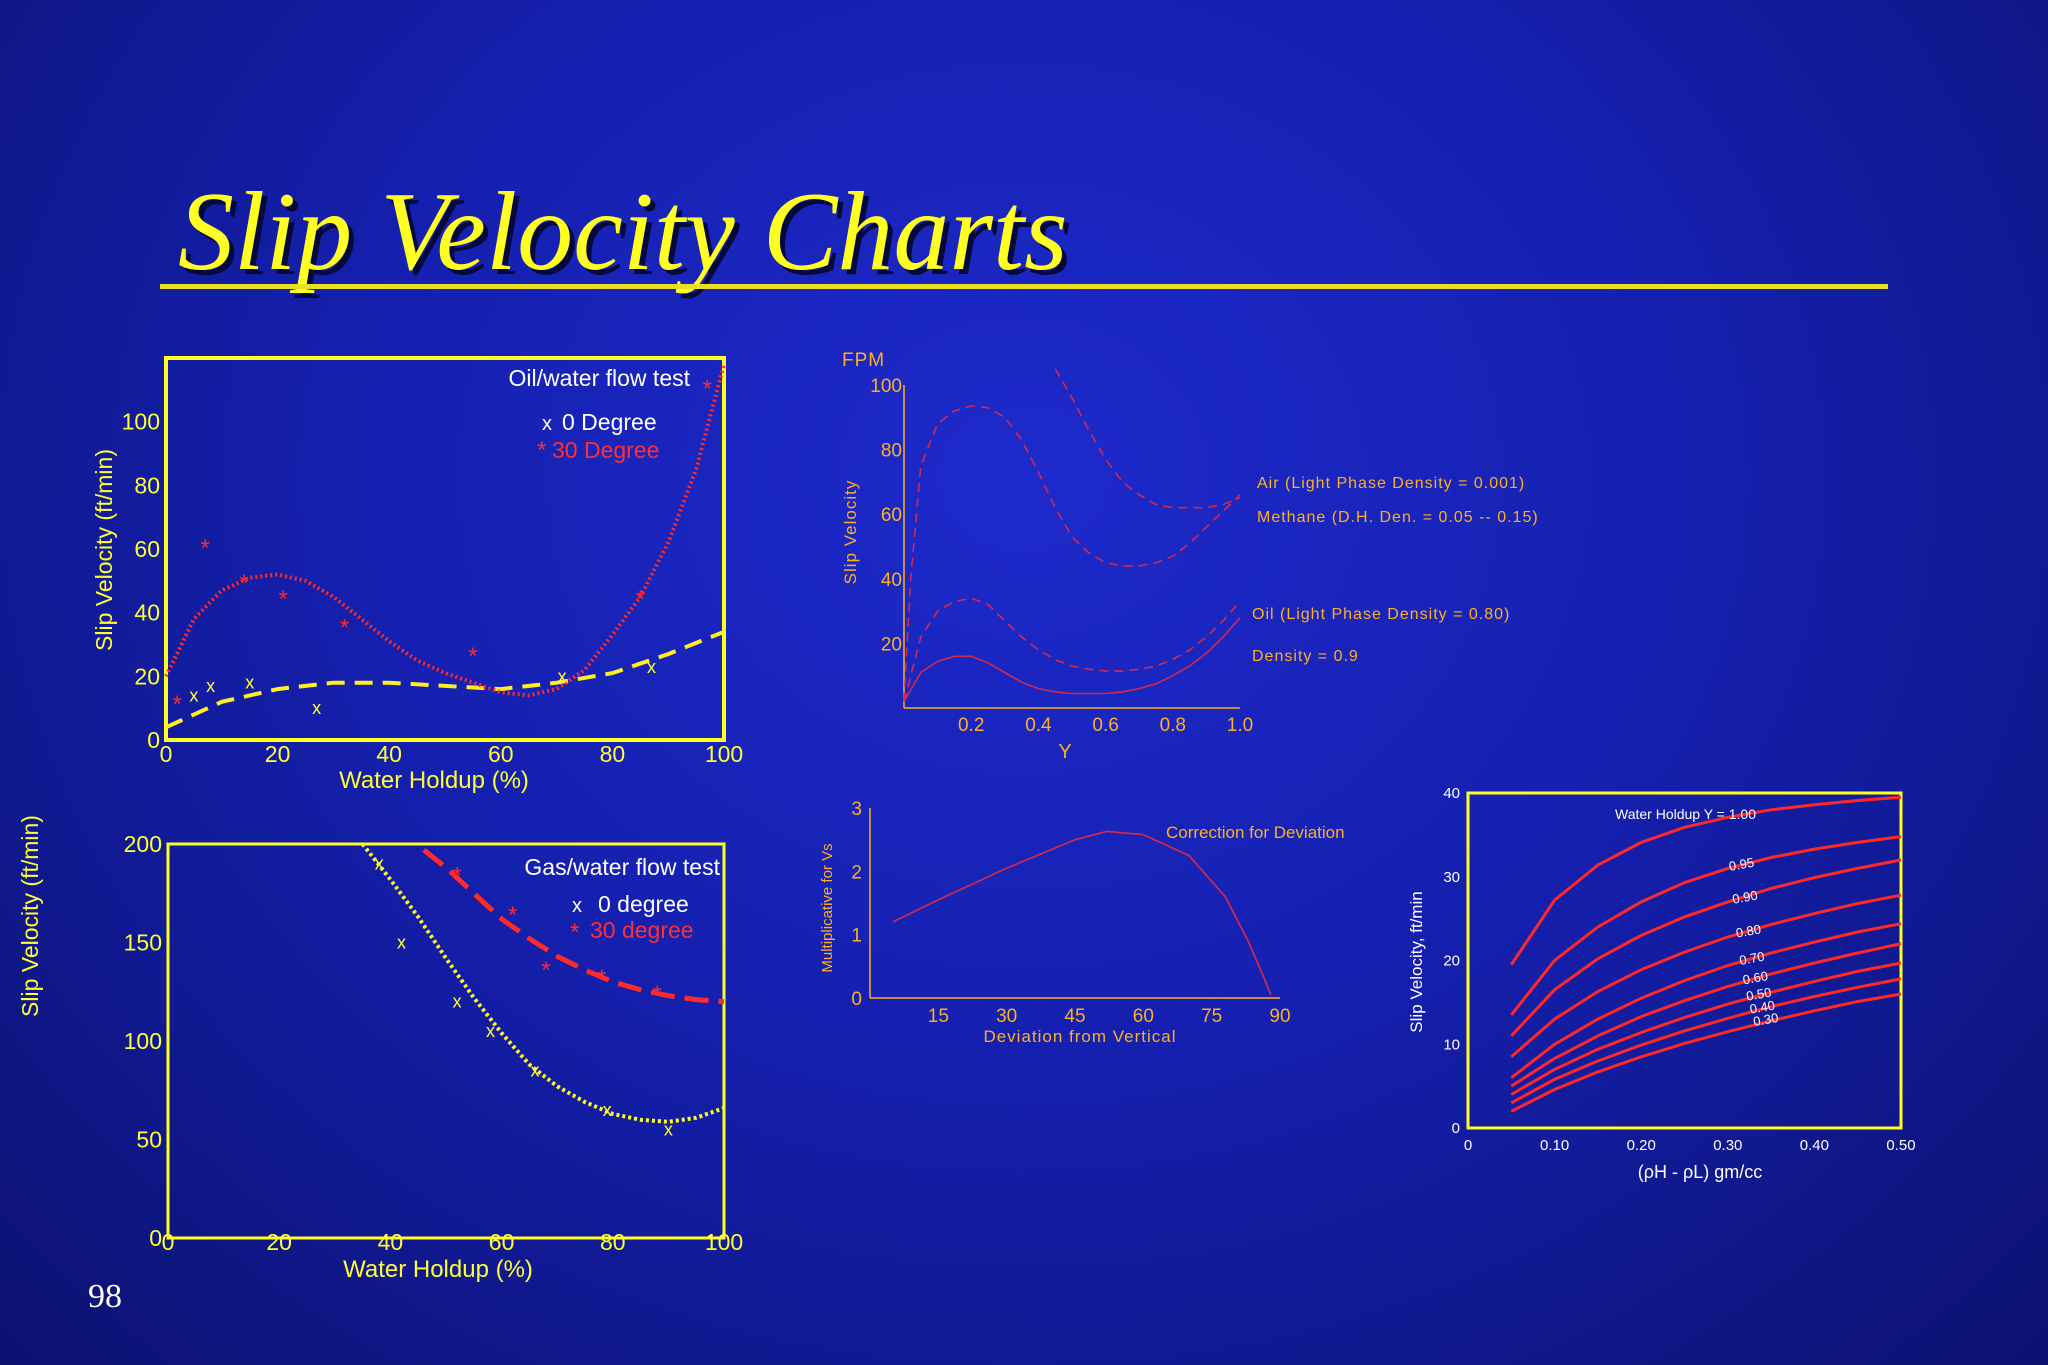 The image size is (2048, 1365). Describe the element at coordinates (143, 1041) in the screenshot. I see `y-tick-label: 100` at that location.